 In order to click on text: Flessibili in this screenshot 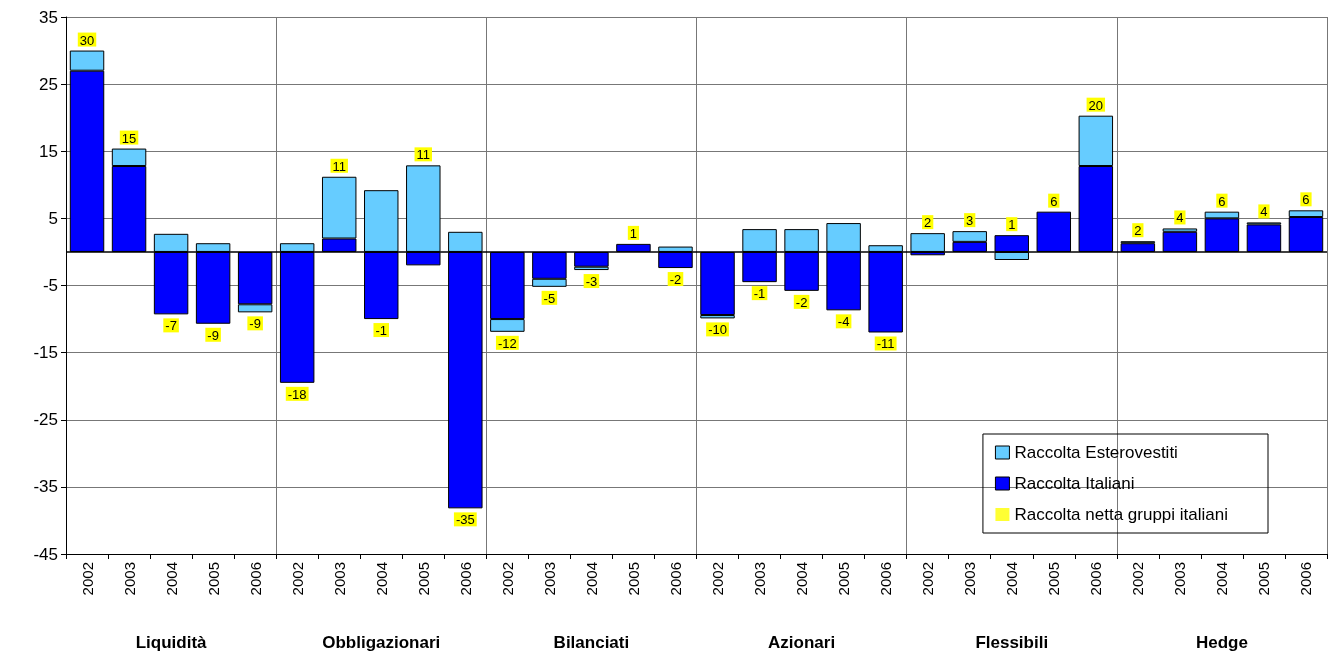, I will do `click(1012, 642)`.